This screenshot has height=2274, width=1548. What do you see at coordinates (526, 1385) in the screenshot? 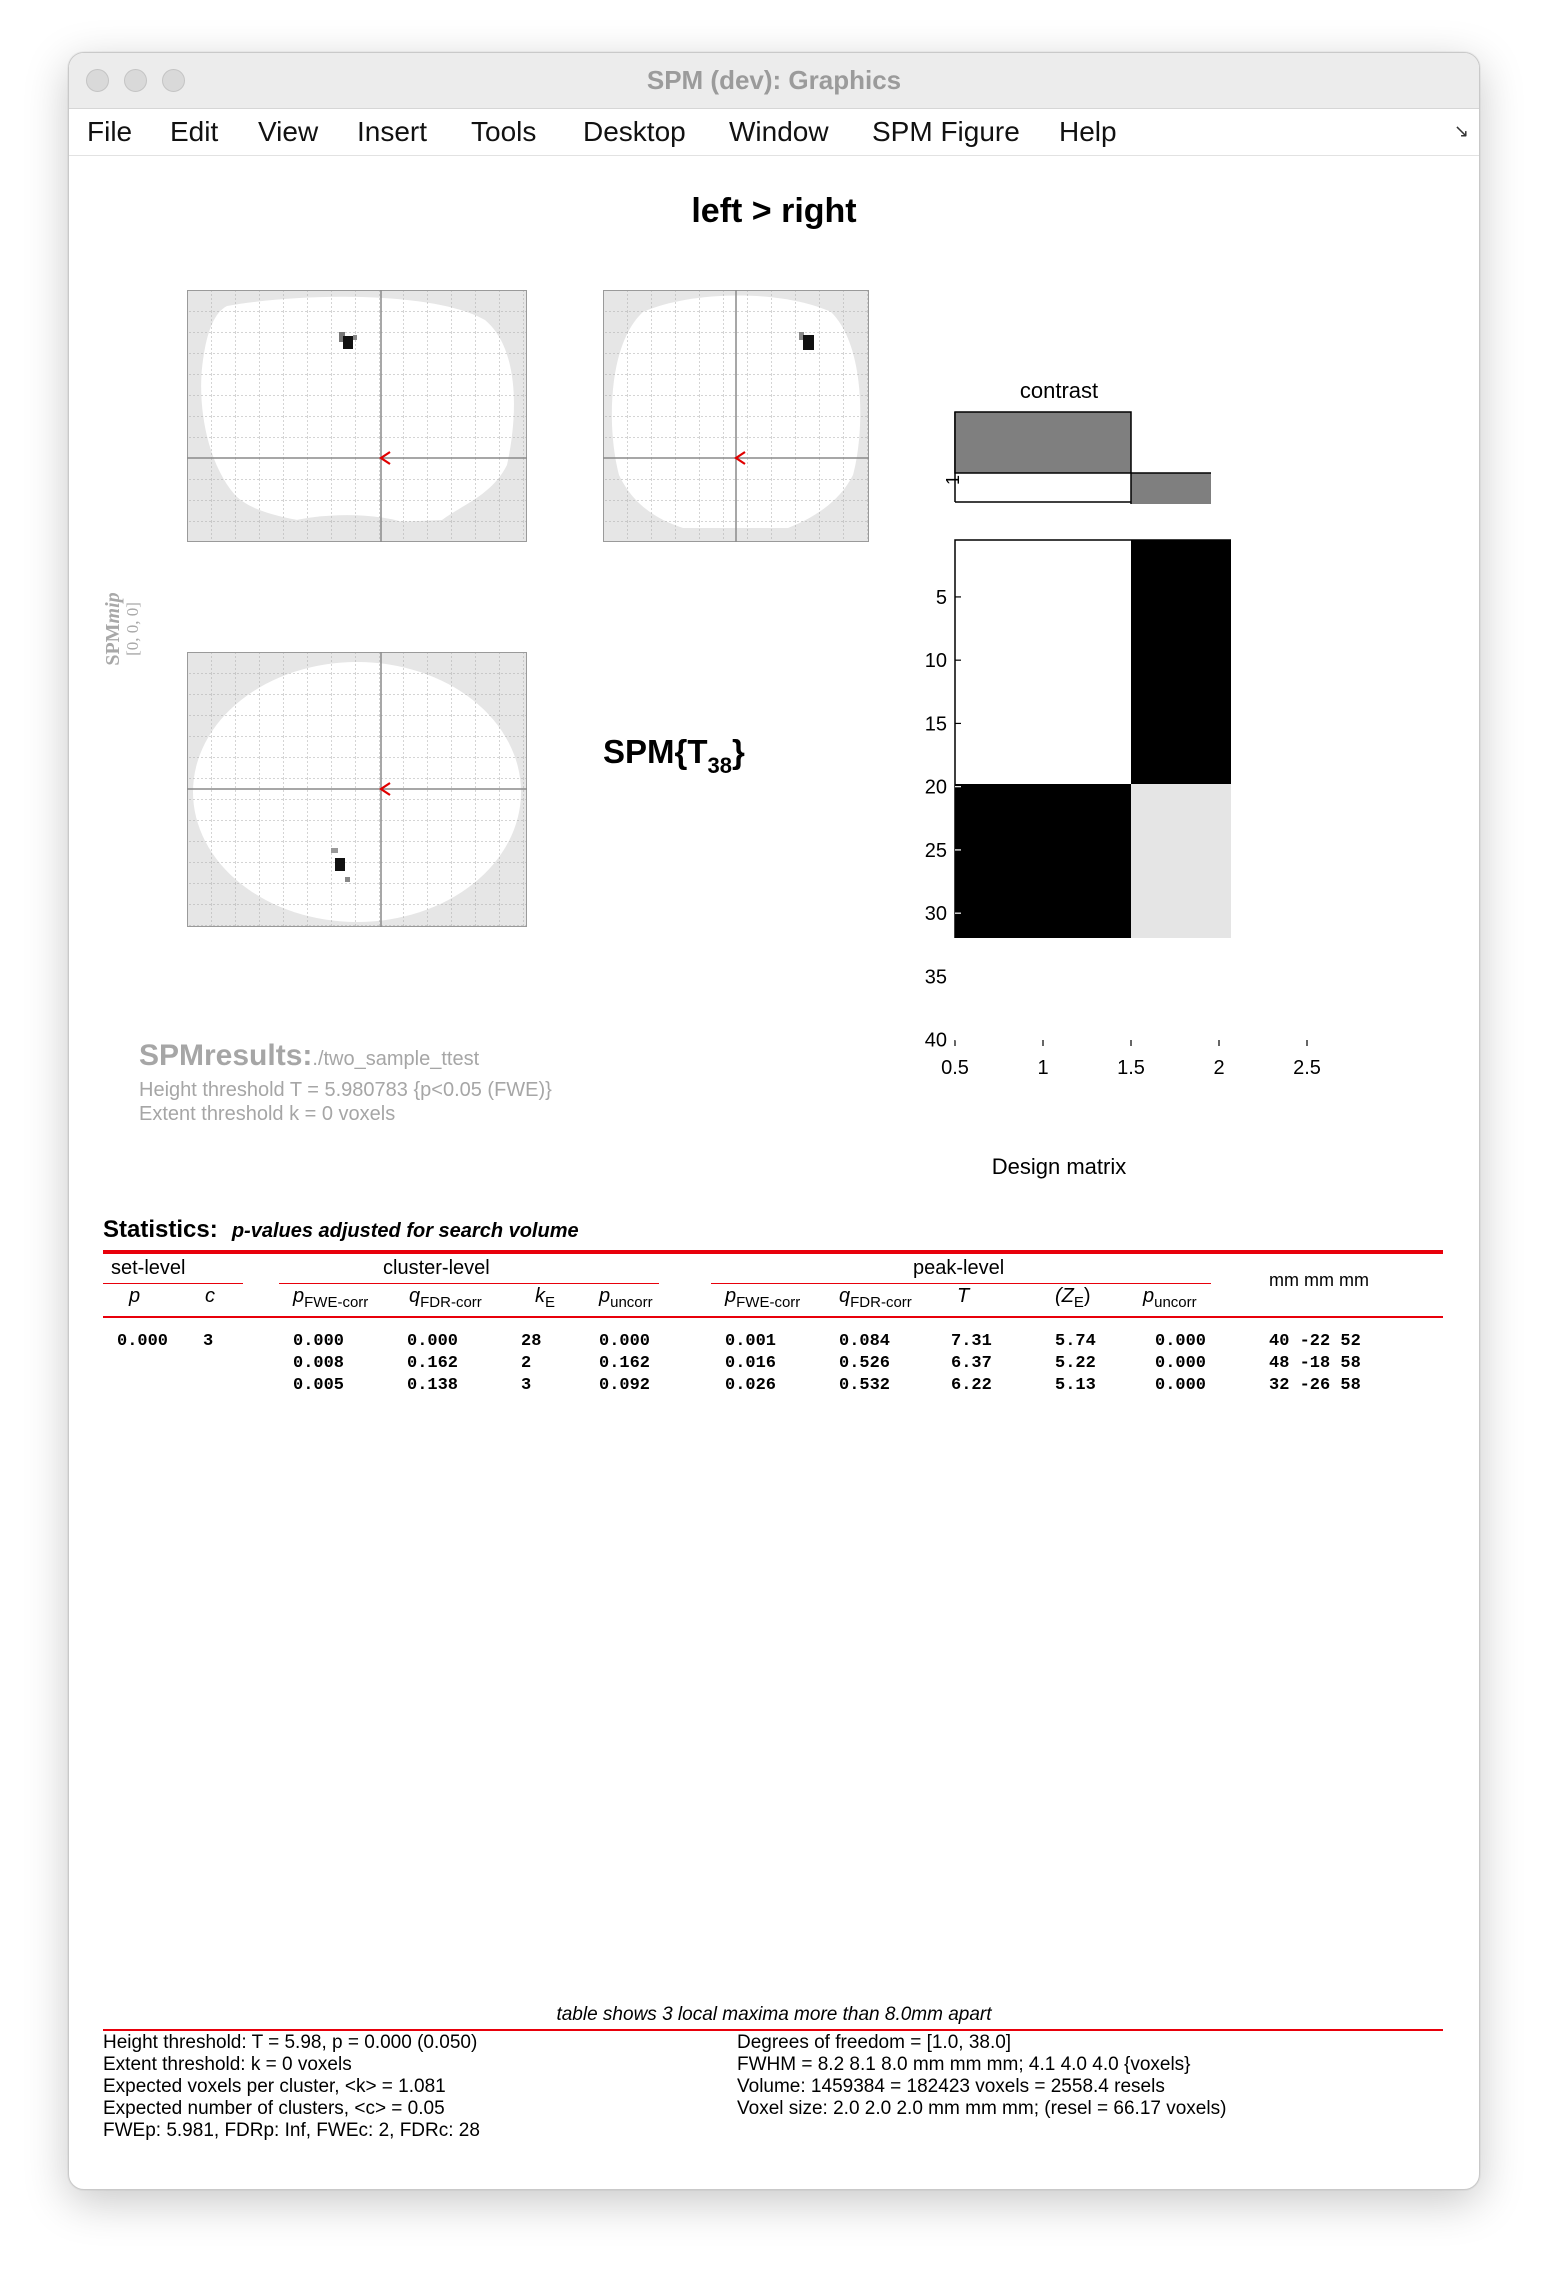
I see `row3-cluster-ke: 3` at bounding box center [526, 1385].